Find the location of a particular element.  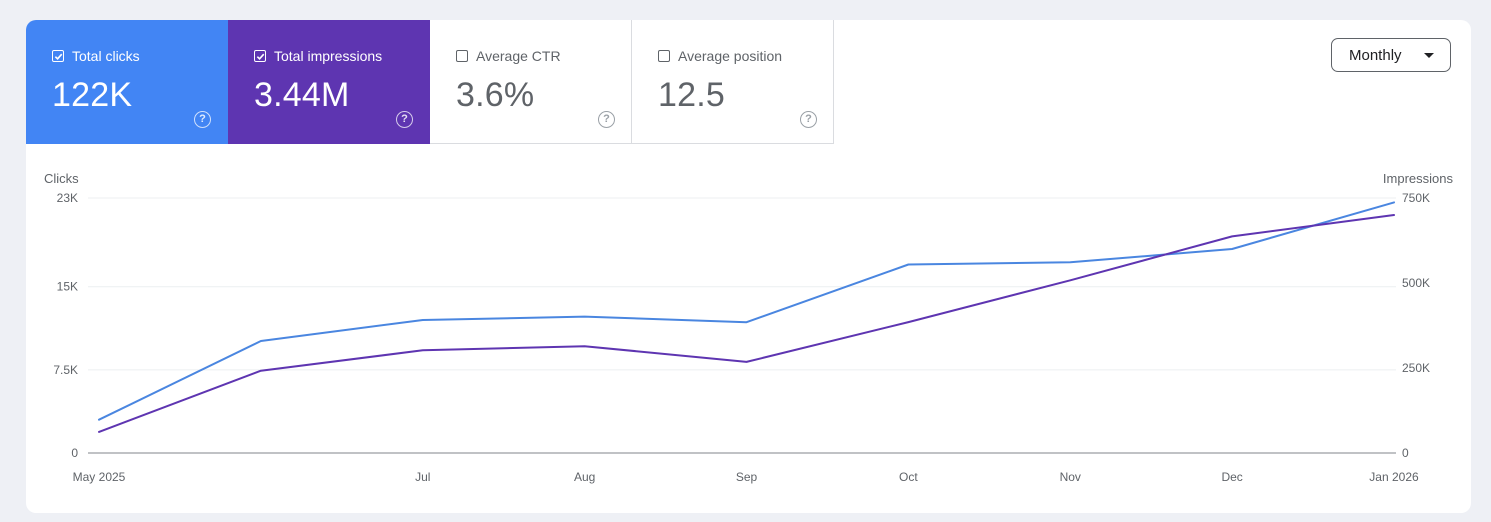

metric-label: Total clicks is located at coordinates (106, 56).